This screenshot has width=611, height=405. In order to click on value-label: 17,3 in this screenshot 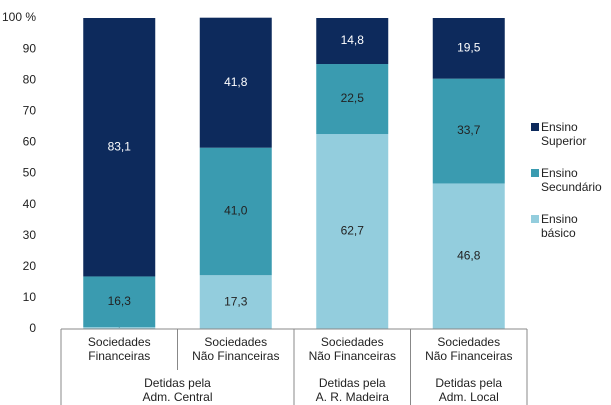, I will do `click(236, 301)`.